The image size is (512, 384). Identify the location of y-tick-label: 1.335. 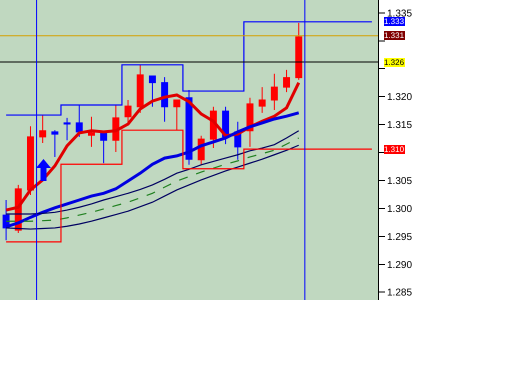
(399, 14).